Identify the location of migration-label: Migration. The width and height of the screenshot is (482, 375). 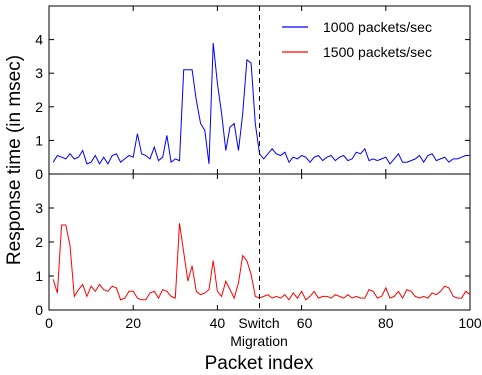
(259, 341).